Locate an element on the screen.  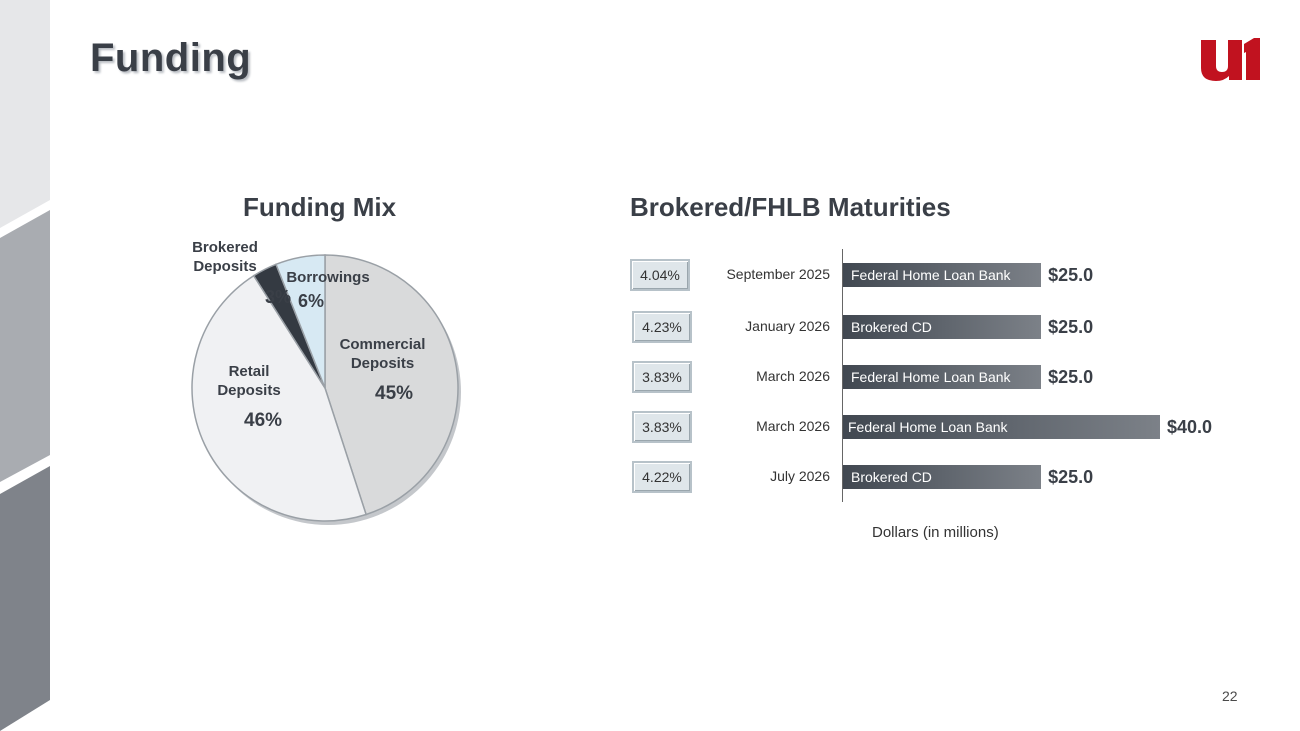
panel-segment-bottom is located at coordinates (25, 598).